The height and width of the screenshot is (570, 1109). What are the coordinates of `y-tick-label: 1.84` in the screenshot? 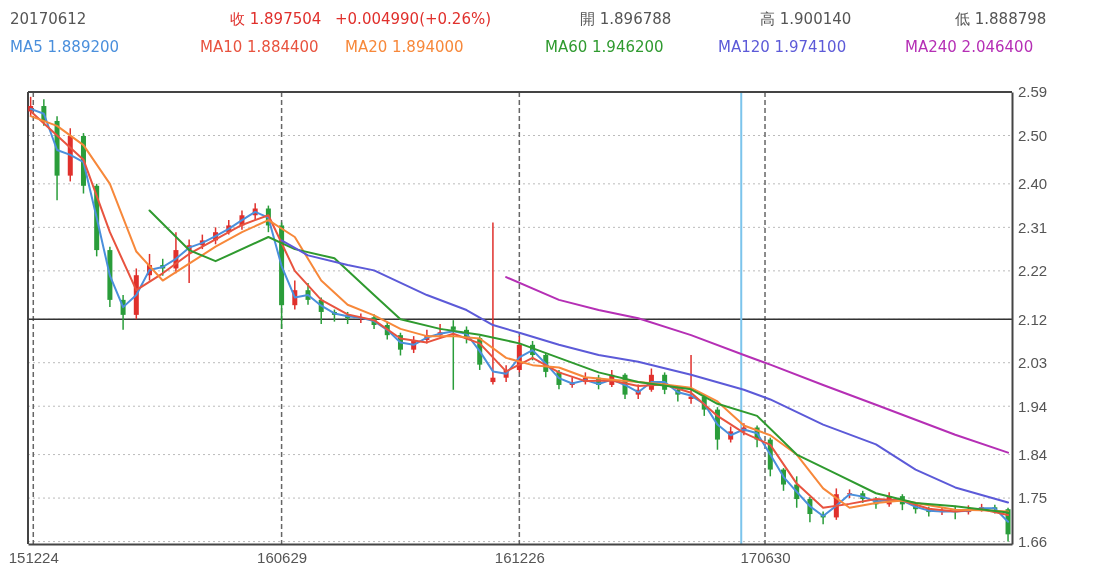 It's located at (1033, 454).